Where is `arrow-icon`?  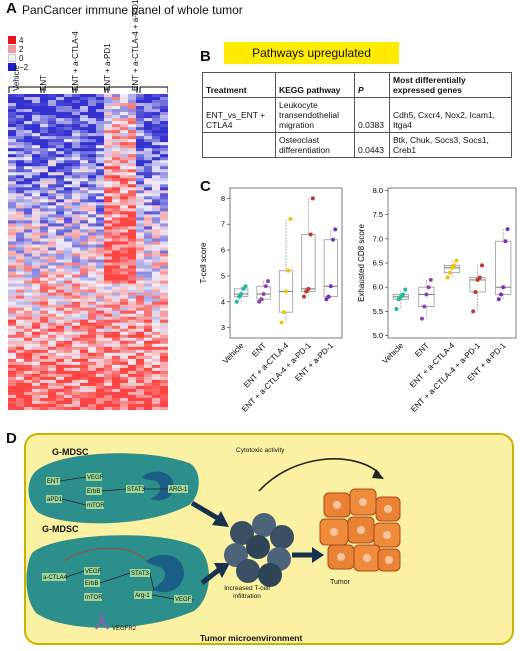 arrow-icon is located at coordinates (205, 511).